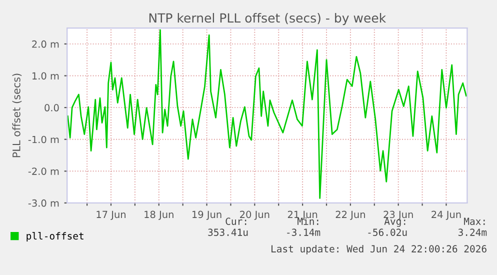  I want to click on text: 353.41u, so click(228, 232).